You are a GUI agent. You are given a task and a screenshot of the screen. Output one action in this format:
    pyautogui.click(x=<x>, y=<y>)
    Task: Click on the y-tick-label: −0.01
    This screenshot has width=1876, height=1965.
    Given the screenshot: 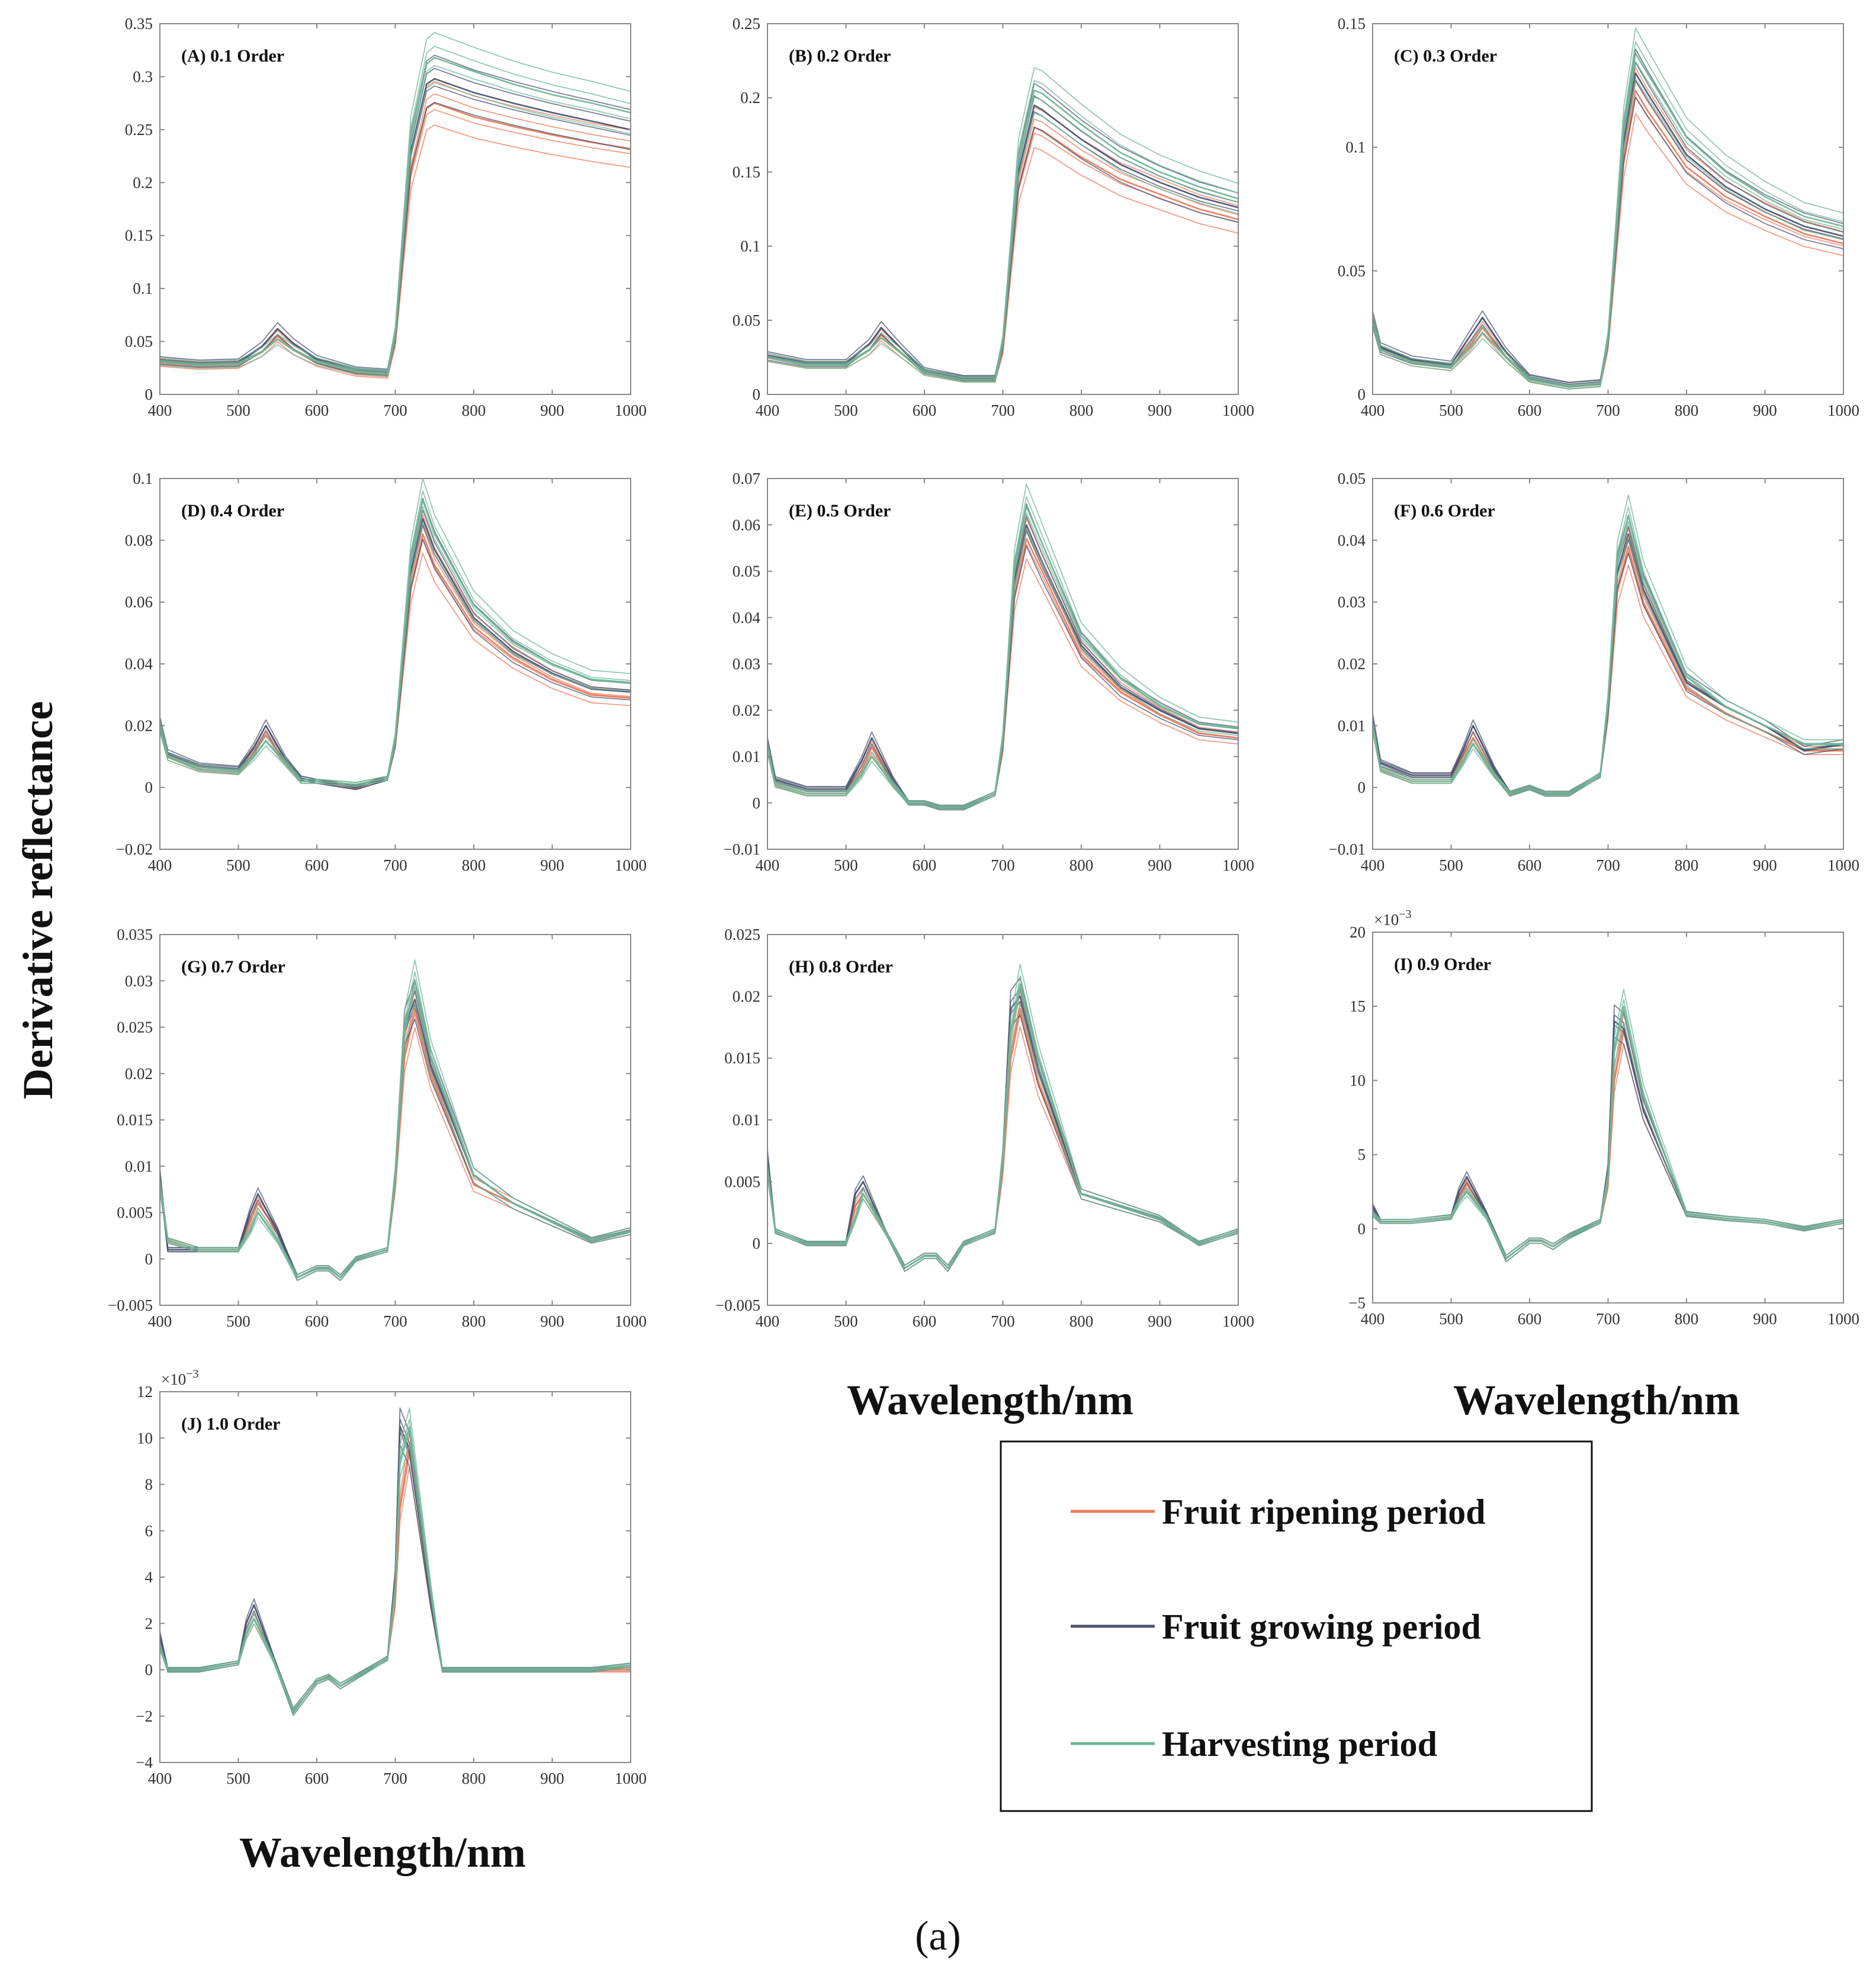 What is the action you would take?
    pyautogui.click(x=742, y=849)
    